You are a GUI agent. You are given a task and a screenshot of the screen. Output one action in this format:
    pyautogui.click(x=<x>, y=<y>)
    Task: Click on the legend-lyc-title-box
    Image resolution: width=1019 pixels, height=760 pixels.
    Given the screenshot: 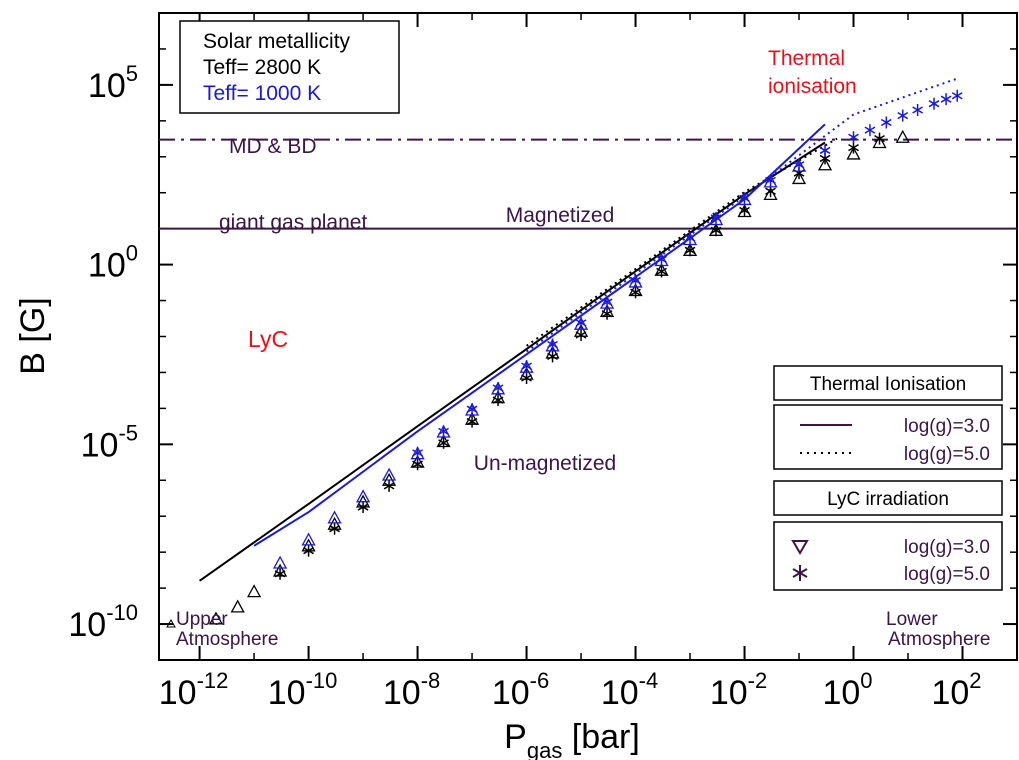 What is the action you would take?
    pyautogui.click(x=888, y=498)
    